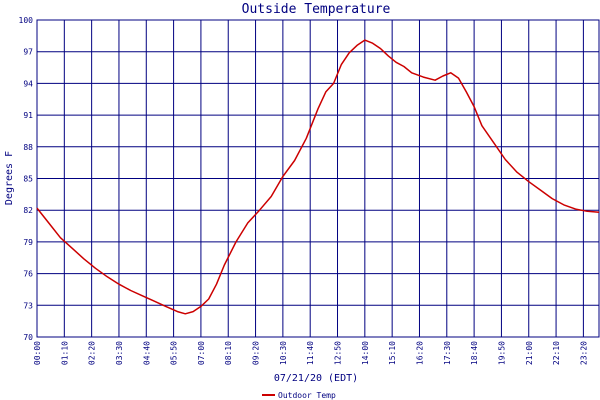  Describe the element at coordinates (28, 305) in the screenshot. I see `y-tick-label: 73` at that location.